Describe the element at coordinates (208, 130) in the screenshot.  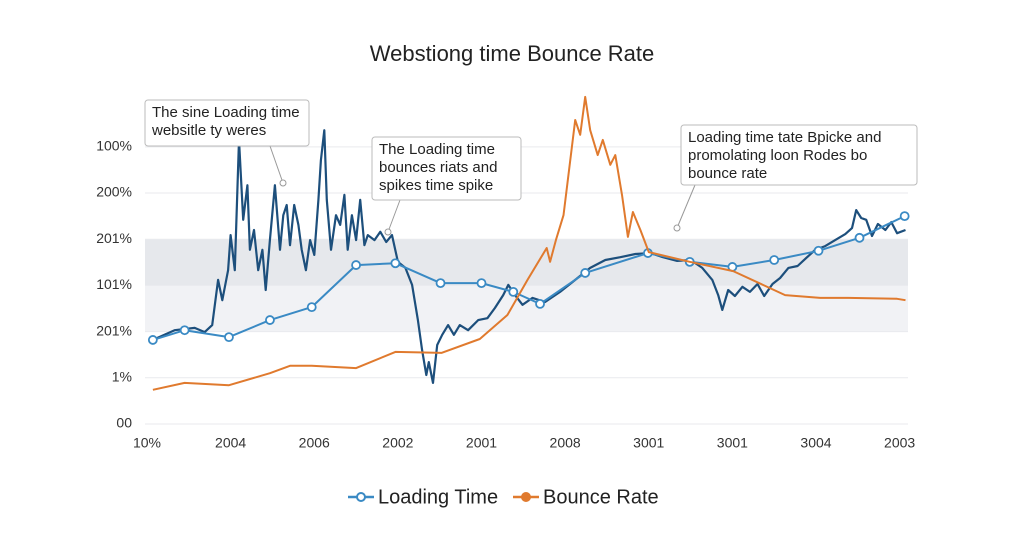
I see `annotation-text: websitle ty weres` at that location.